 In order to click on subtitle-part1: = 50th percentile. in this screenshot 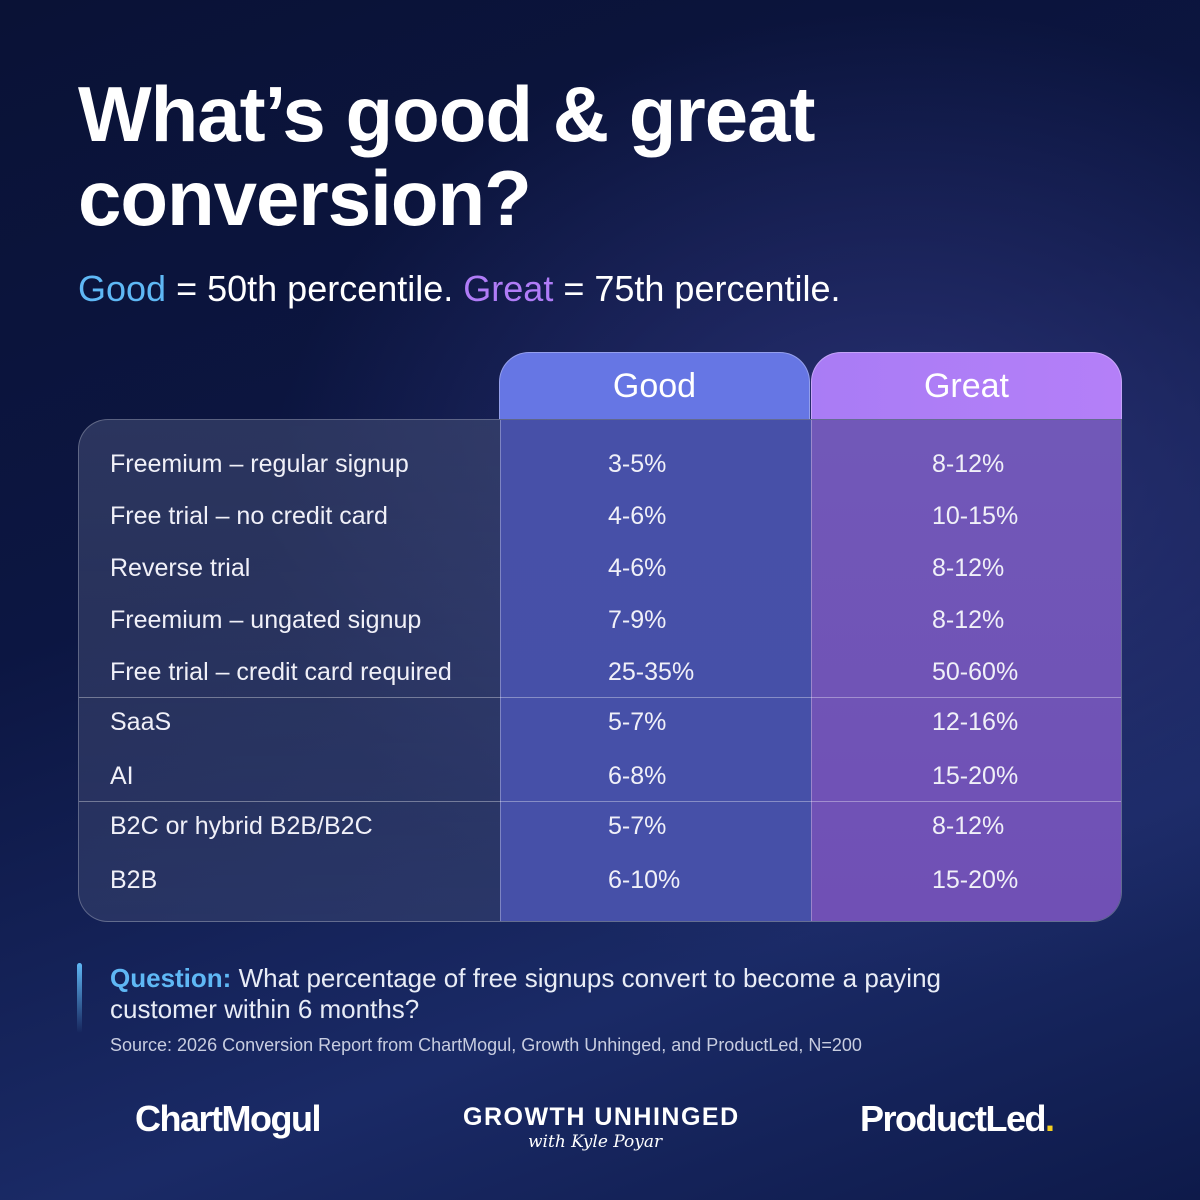, I will do `click(315, 288)`.